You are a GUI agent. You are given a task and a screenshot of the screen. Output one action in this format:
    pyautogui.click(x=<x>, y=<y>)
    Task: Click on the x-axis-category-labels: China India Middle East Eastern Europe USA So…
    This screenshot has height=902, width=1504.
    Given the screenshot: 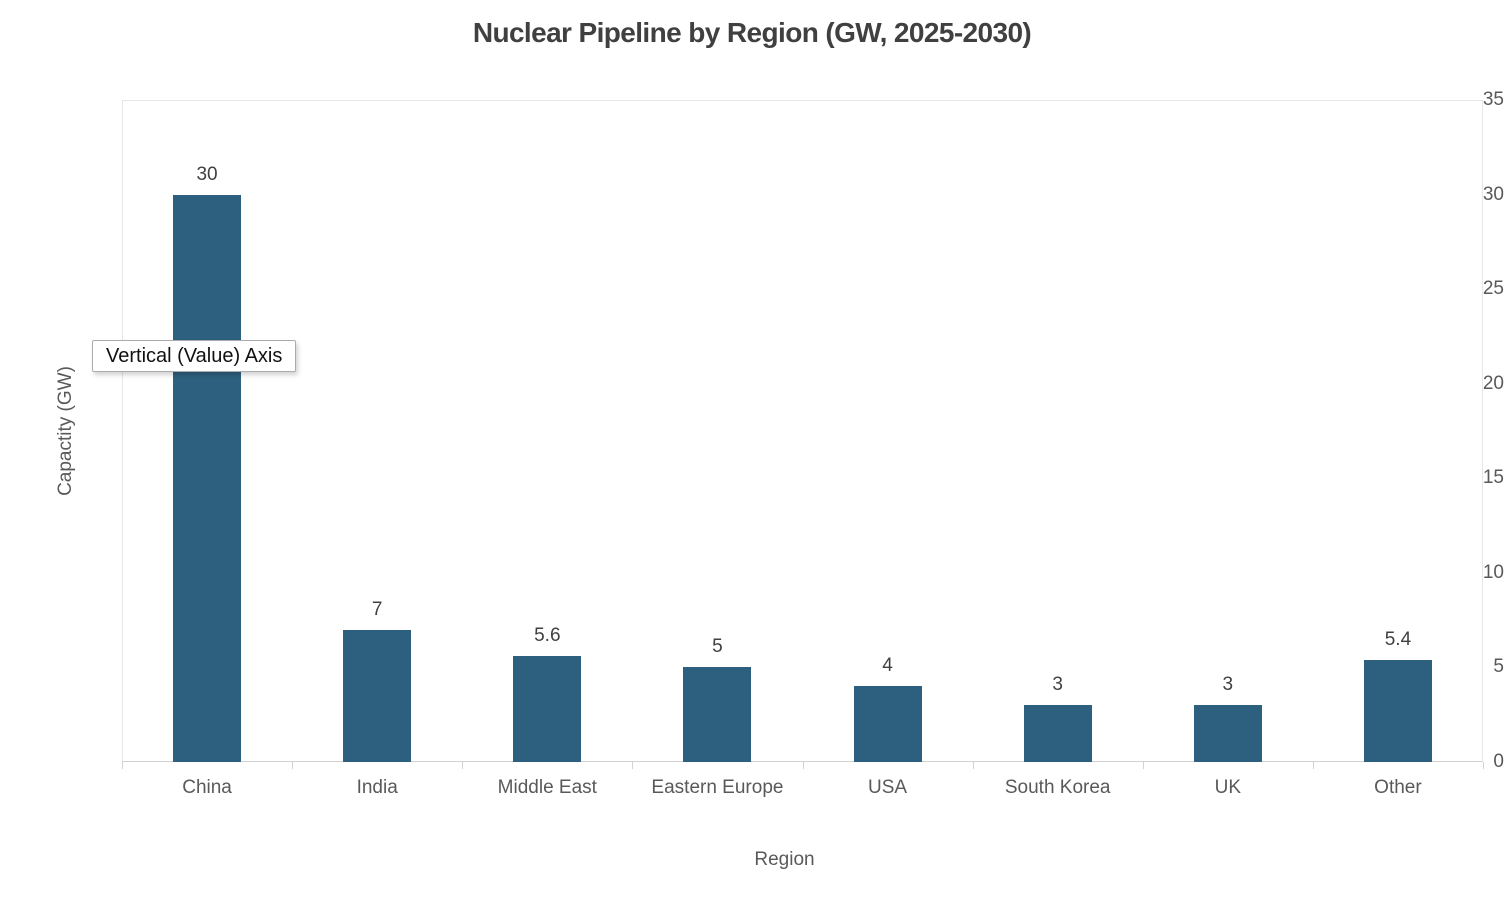 What is the action you would take?
    pyautogui.click(x=802, y=791)
    